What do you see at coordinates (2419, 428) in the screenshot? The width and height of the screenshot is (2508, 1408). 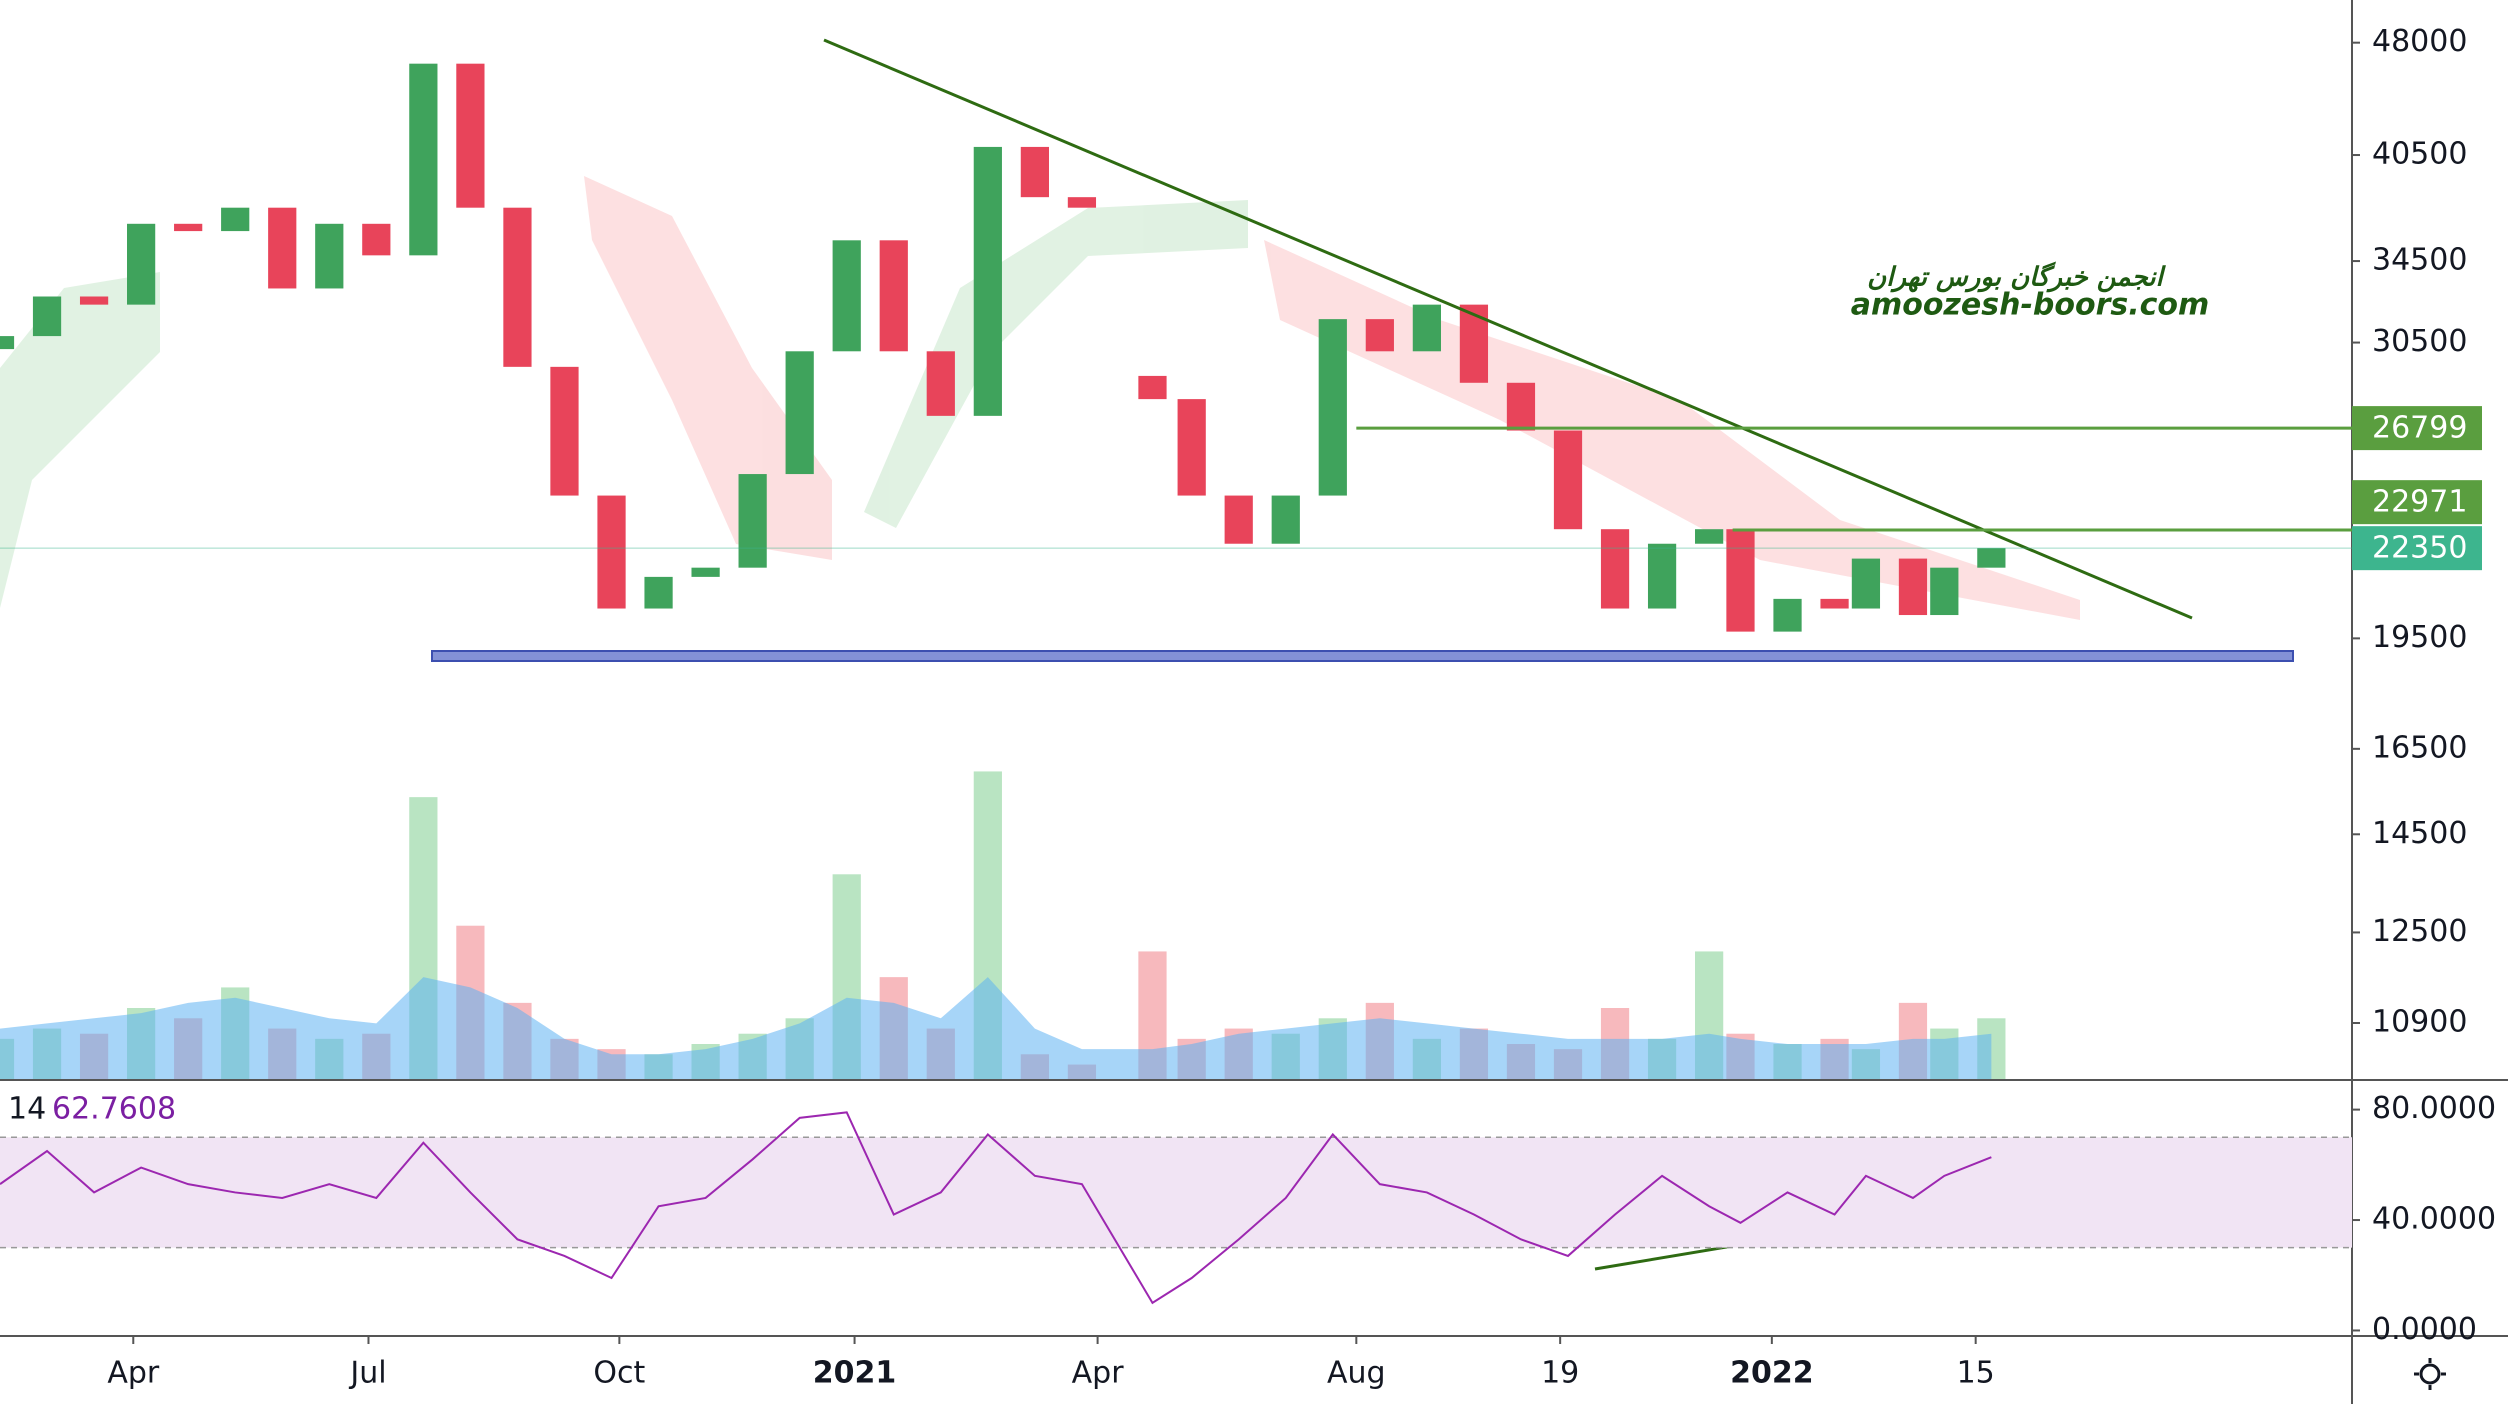 I see `level-label: 26799` at bounding box center [2419, 428].